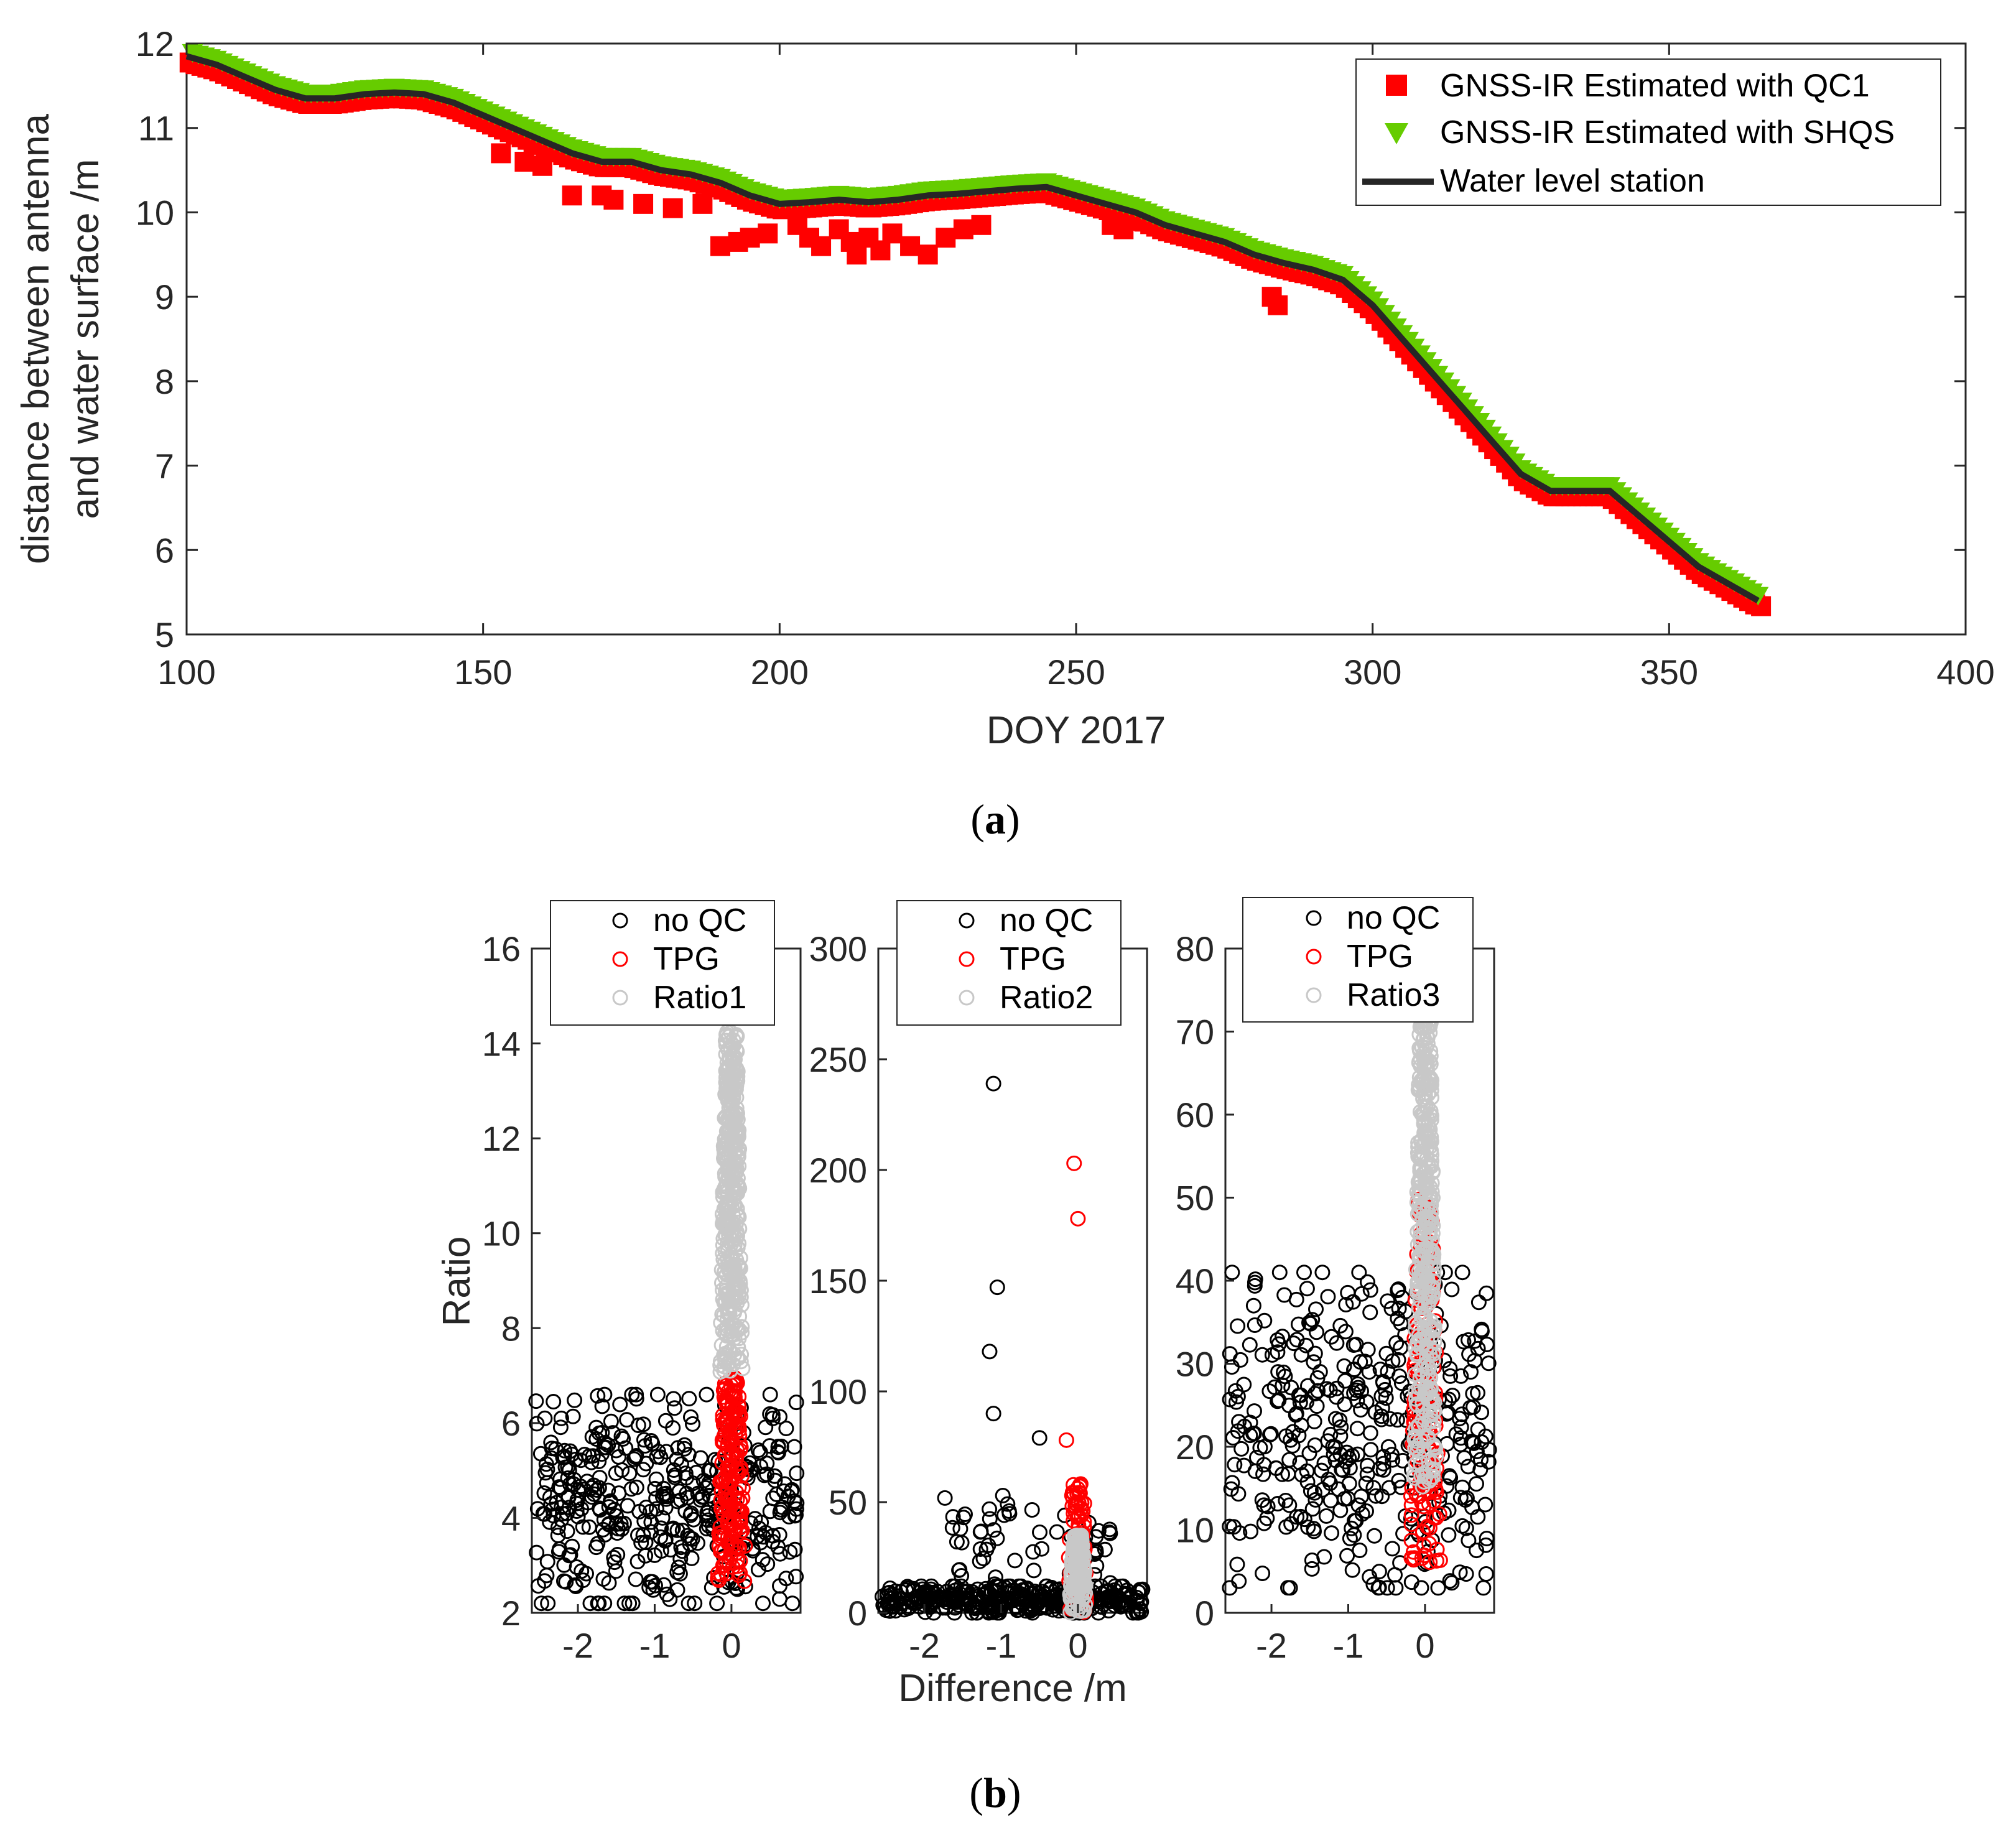  I want to click on y-tick-label: 30, so click(1195, 1364).